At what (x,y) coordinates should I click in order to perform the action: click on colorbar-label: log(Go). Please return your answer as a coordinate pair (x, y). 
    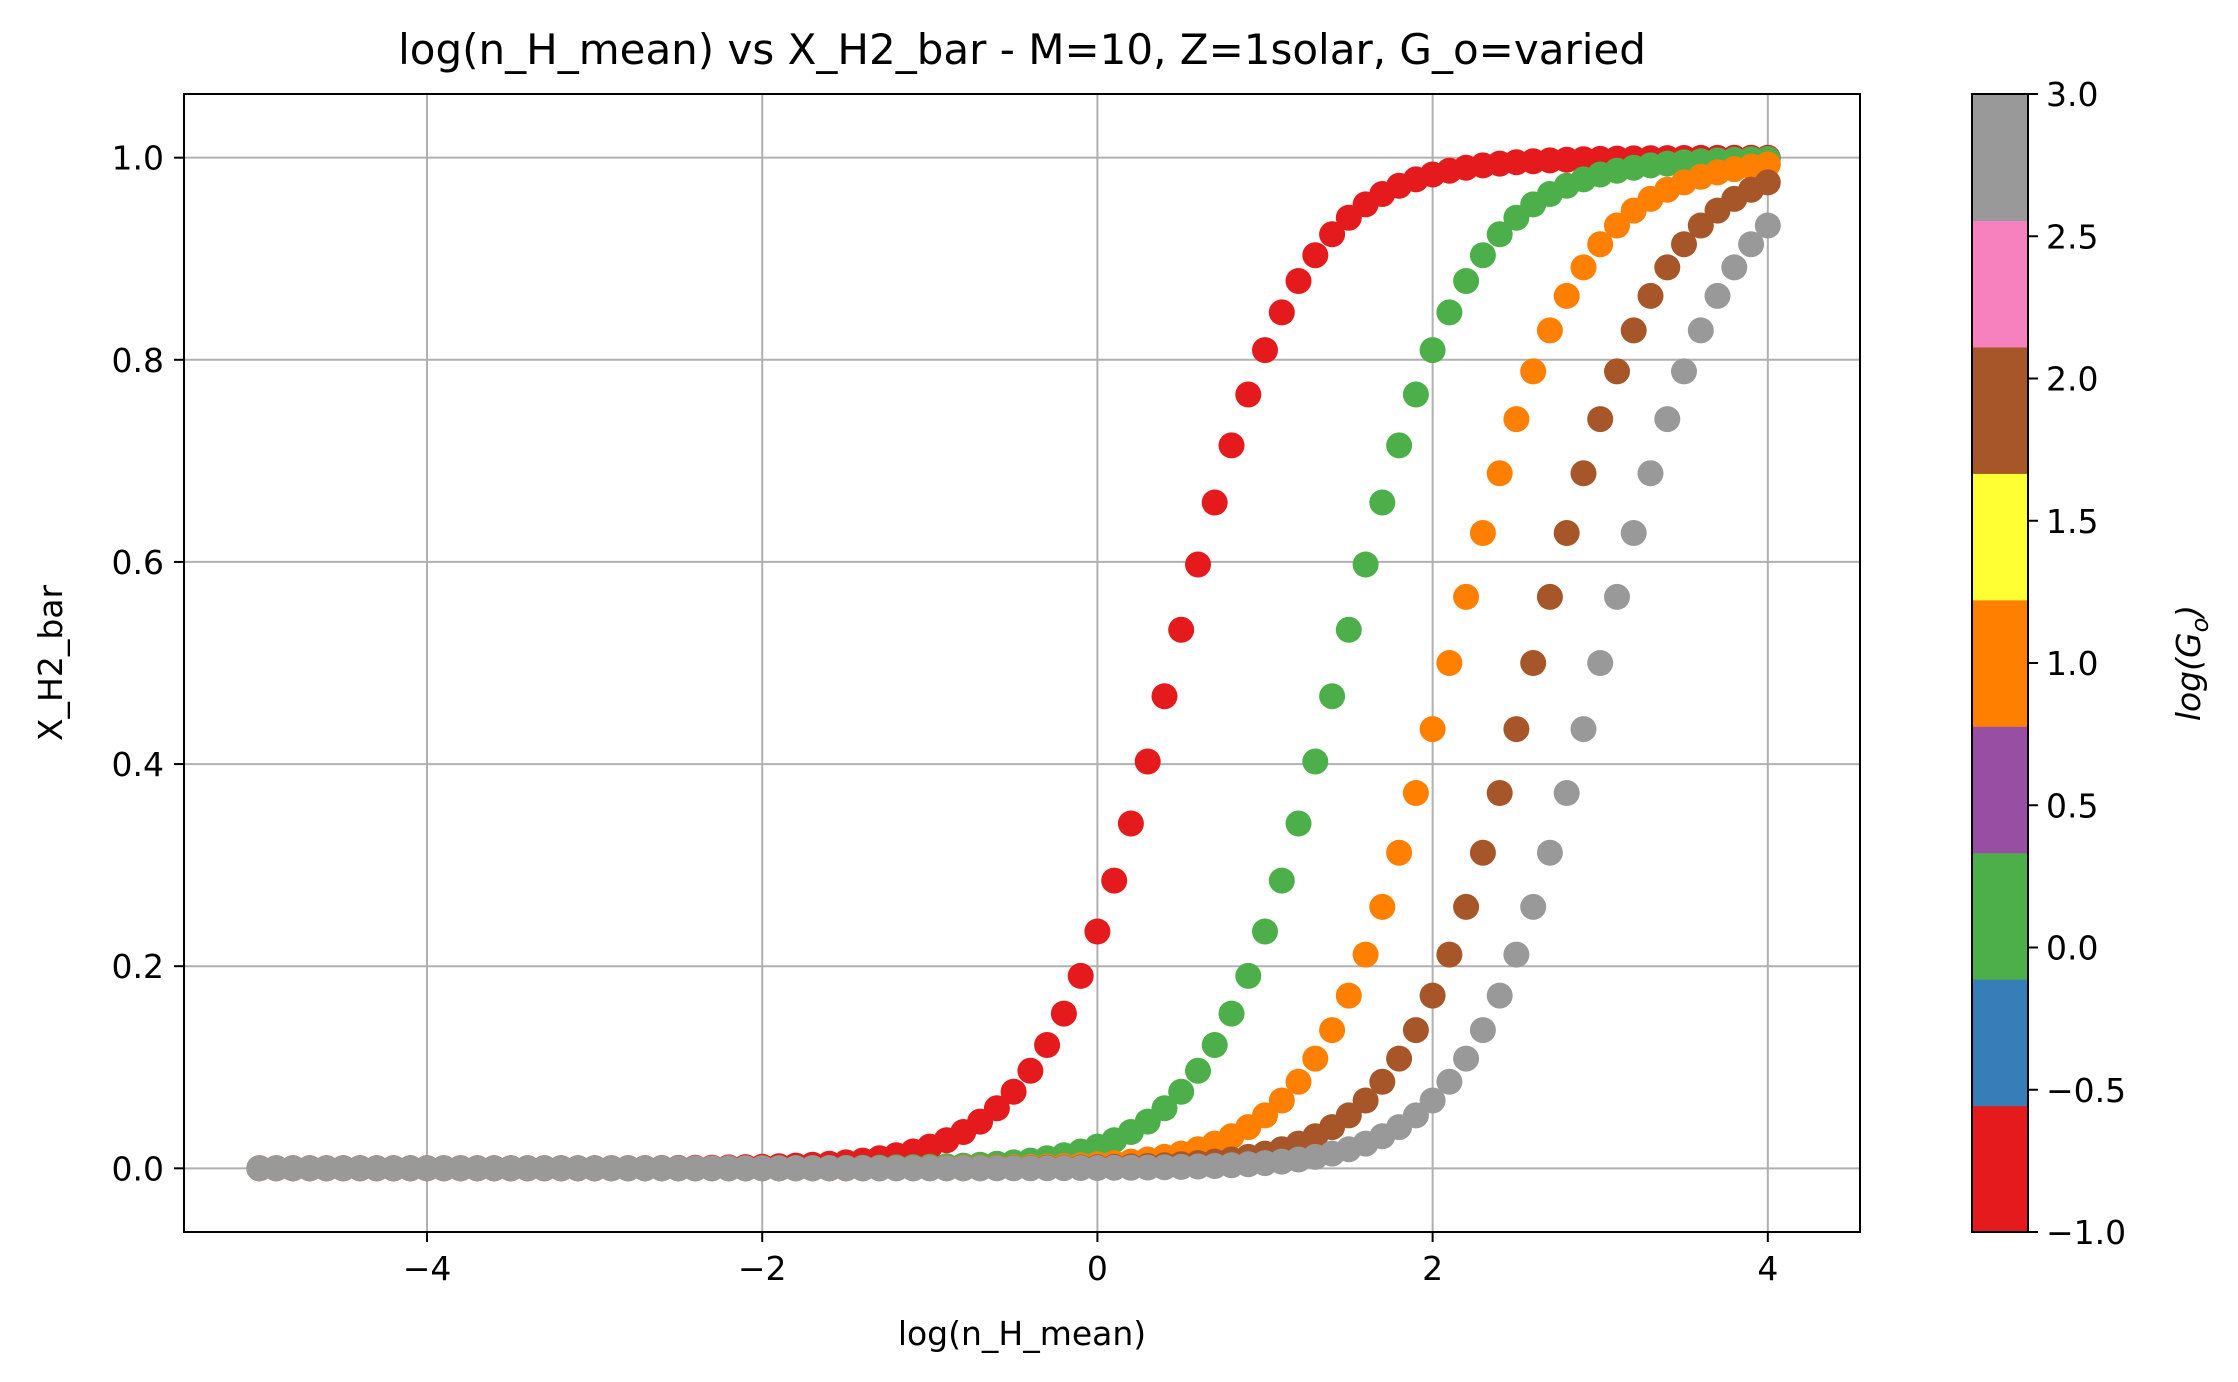
    Looking at the image, I should click on (2191, 663).